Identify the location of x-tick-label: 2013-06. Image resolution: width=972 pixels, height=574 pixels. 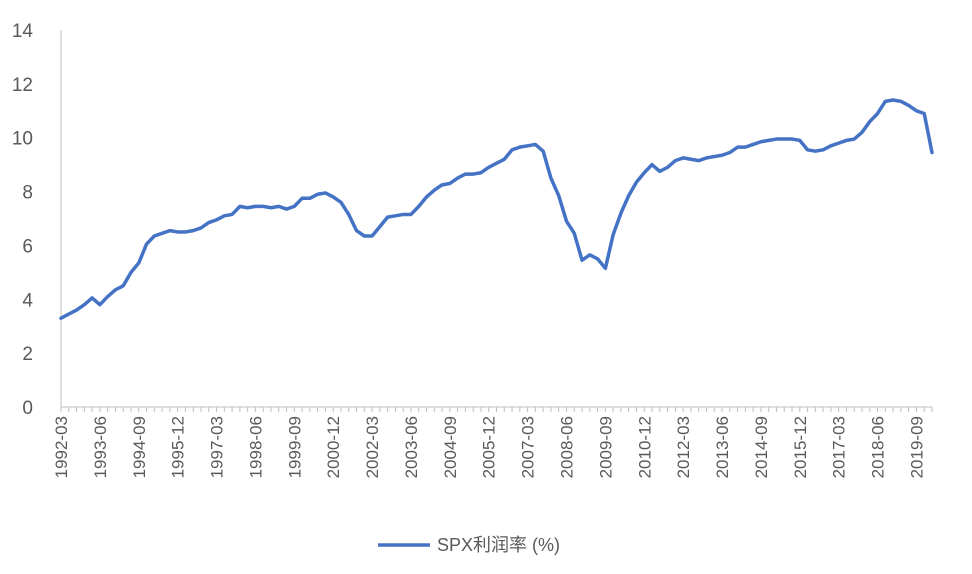
(722, 447).